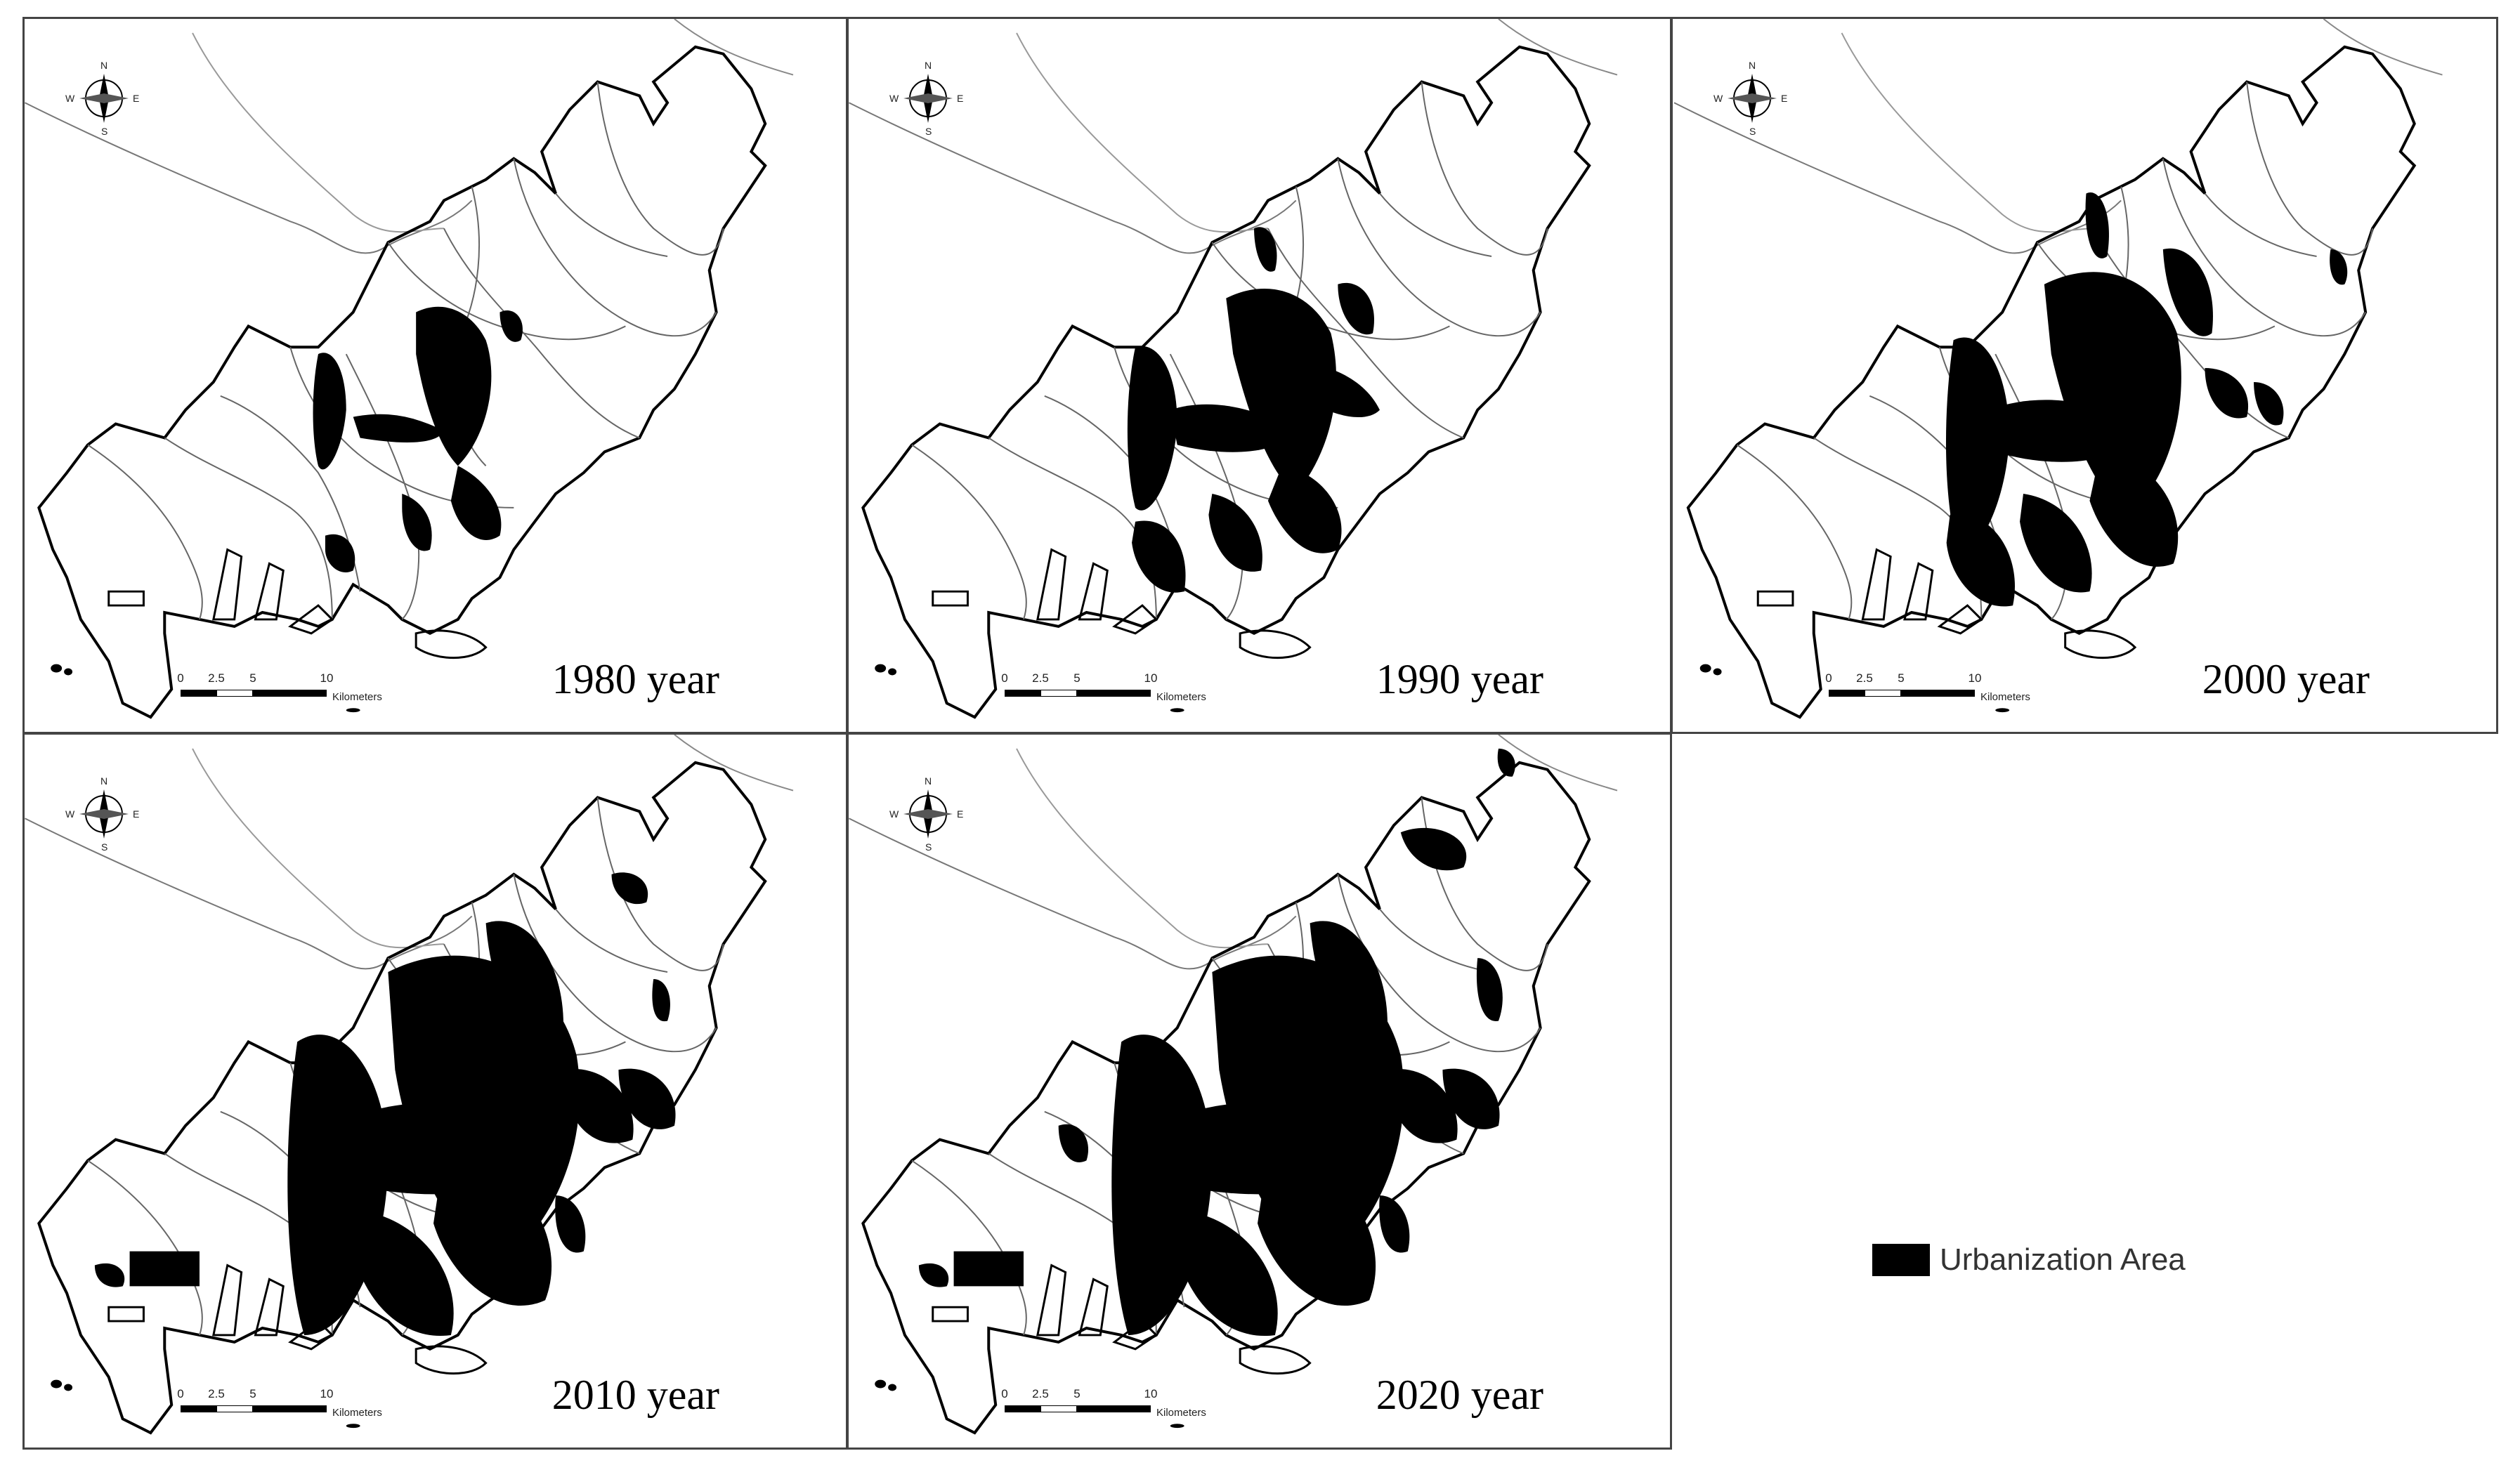 This screenshot has width=2520, height=1477. I want to click on map-2000, so click(2058, 369).